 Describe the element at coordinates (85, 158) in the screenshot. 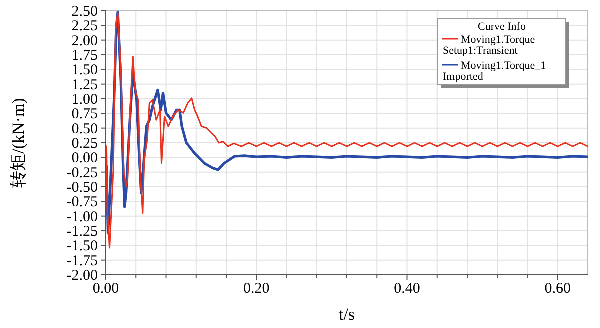

I see `y-tick-label: 0.00` at that location.